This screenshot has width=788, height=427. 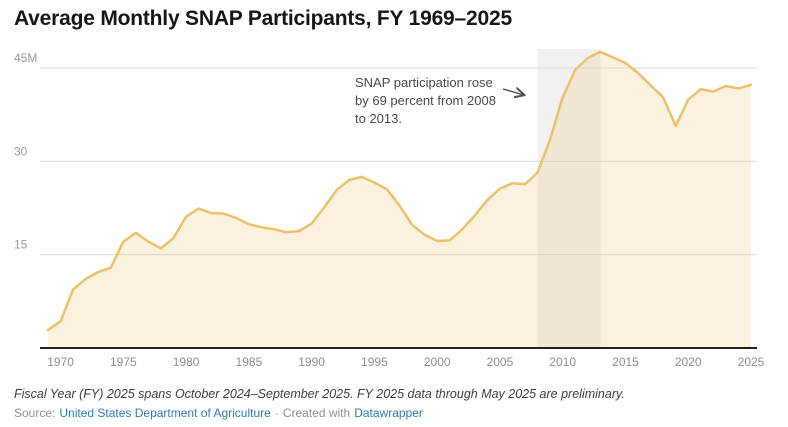 What do you see at coordinates (186, 362) in the screenshot?
I see `x-axis-label: 1980` at bounding box center [186, 362].